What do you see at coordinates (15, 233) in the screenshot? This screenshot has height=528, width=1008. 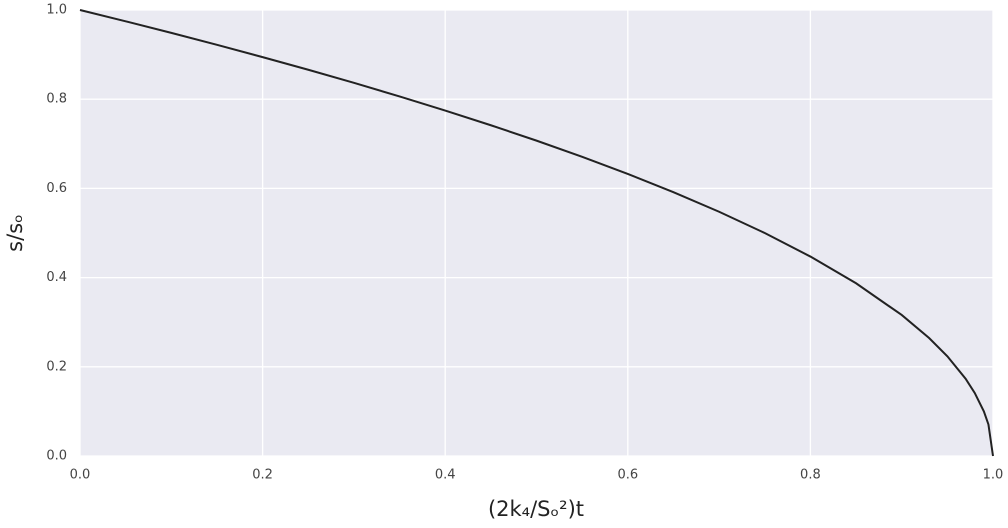 I see `y-axis-label: s/sₒ` at bounding box center [15, 233].